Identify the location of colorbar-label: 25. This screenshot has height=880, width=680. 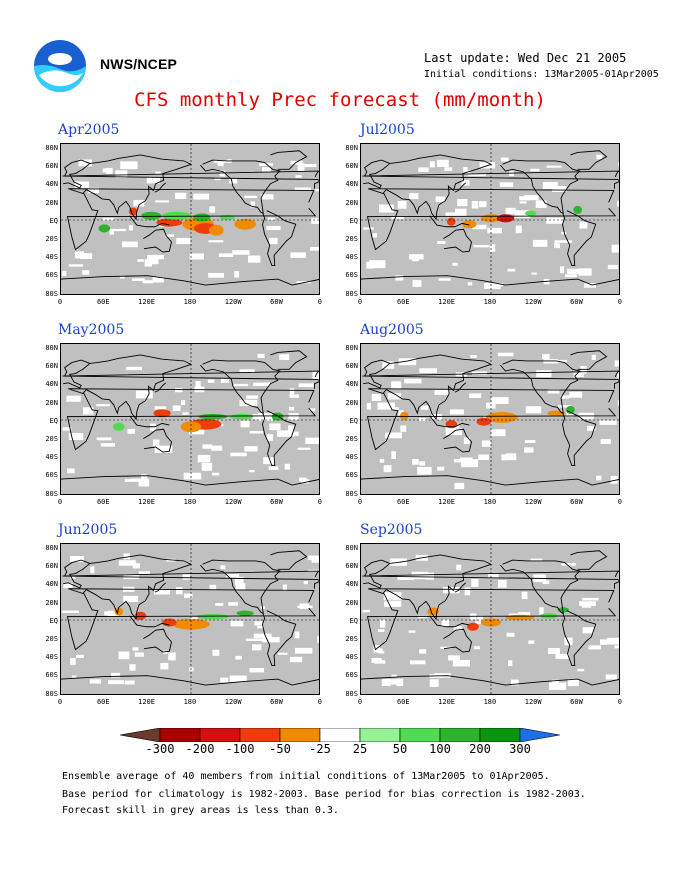
(360, 749).